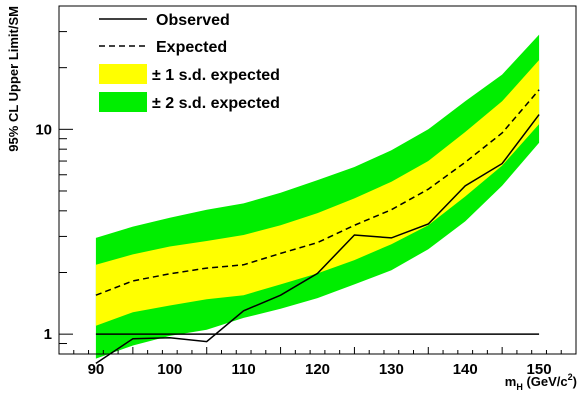 This screenshot has width=584, height=400. Describe the element at coordinates (317, 369) in the screenshot. I see `x-tick-label: 120` at that location.